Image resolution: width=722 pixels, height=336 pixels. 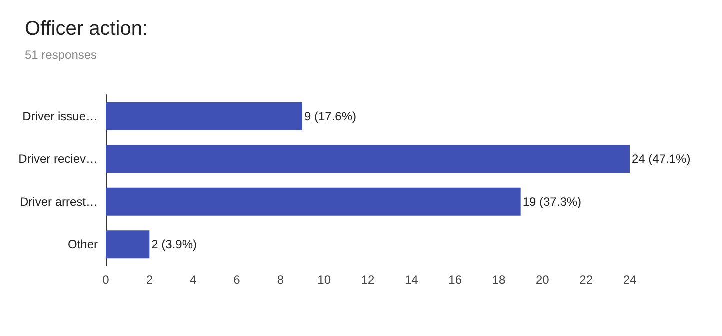 What do you see at coordinates (61, 55) in the screenshot?
I see `chart-subtitle: 51 responses` at bounding box center [61, 55].